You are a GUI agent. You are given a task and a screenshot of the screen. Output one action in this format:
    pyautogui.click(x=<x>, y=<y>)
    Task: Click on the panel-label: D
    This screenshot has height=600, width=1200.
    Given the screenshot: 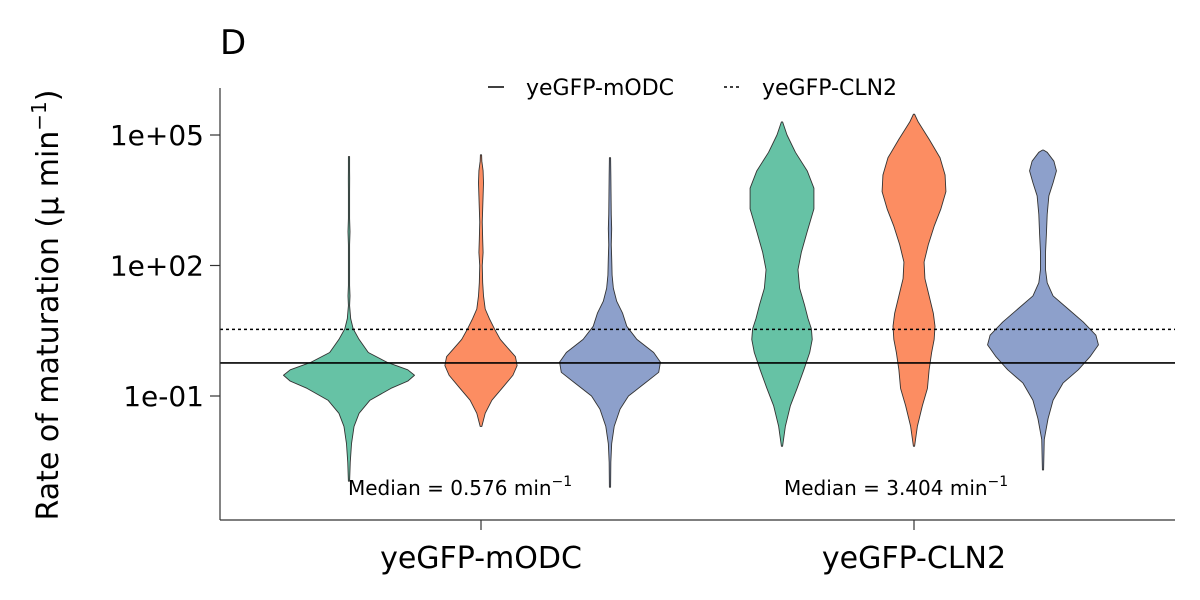 What is the action you would take?
    pyautogui.click(x=233, y=43)
    